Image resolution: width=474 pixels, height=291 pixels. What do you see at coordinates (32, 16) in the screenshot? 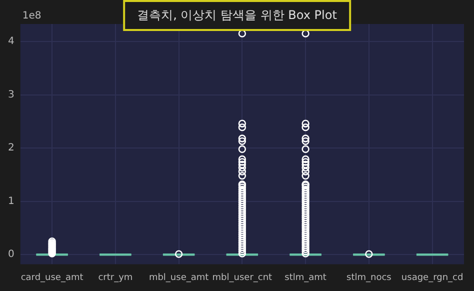
I see `text: 1e8` at bounding box center [32, 16].